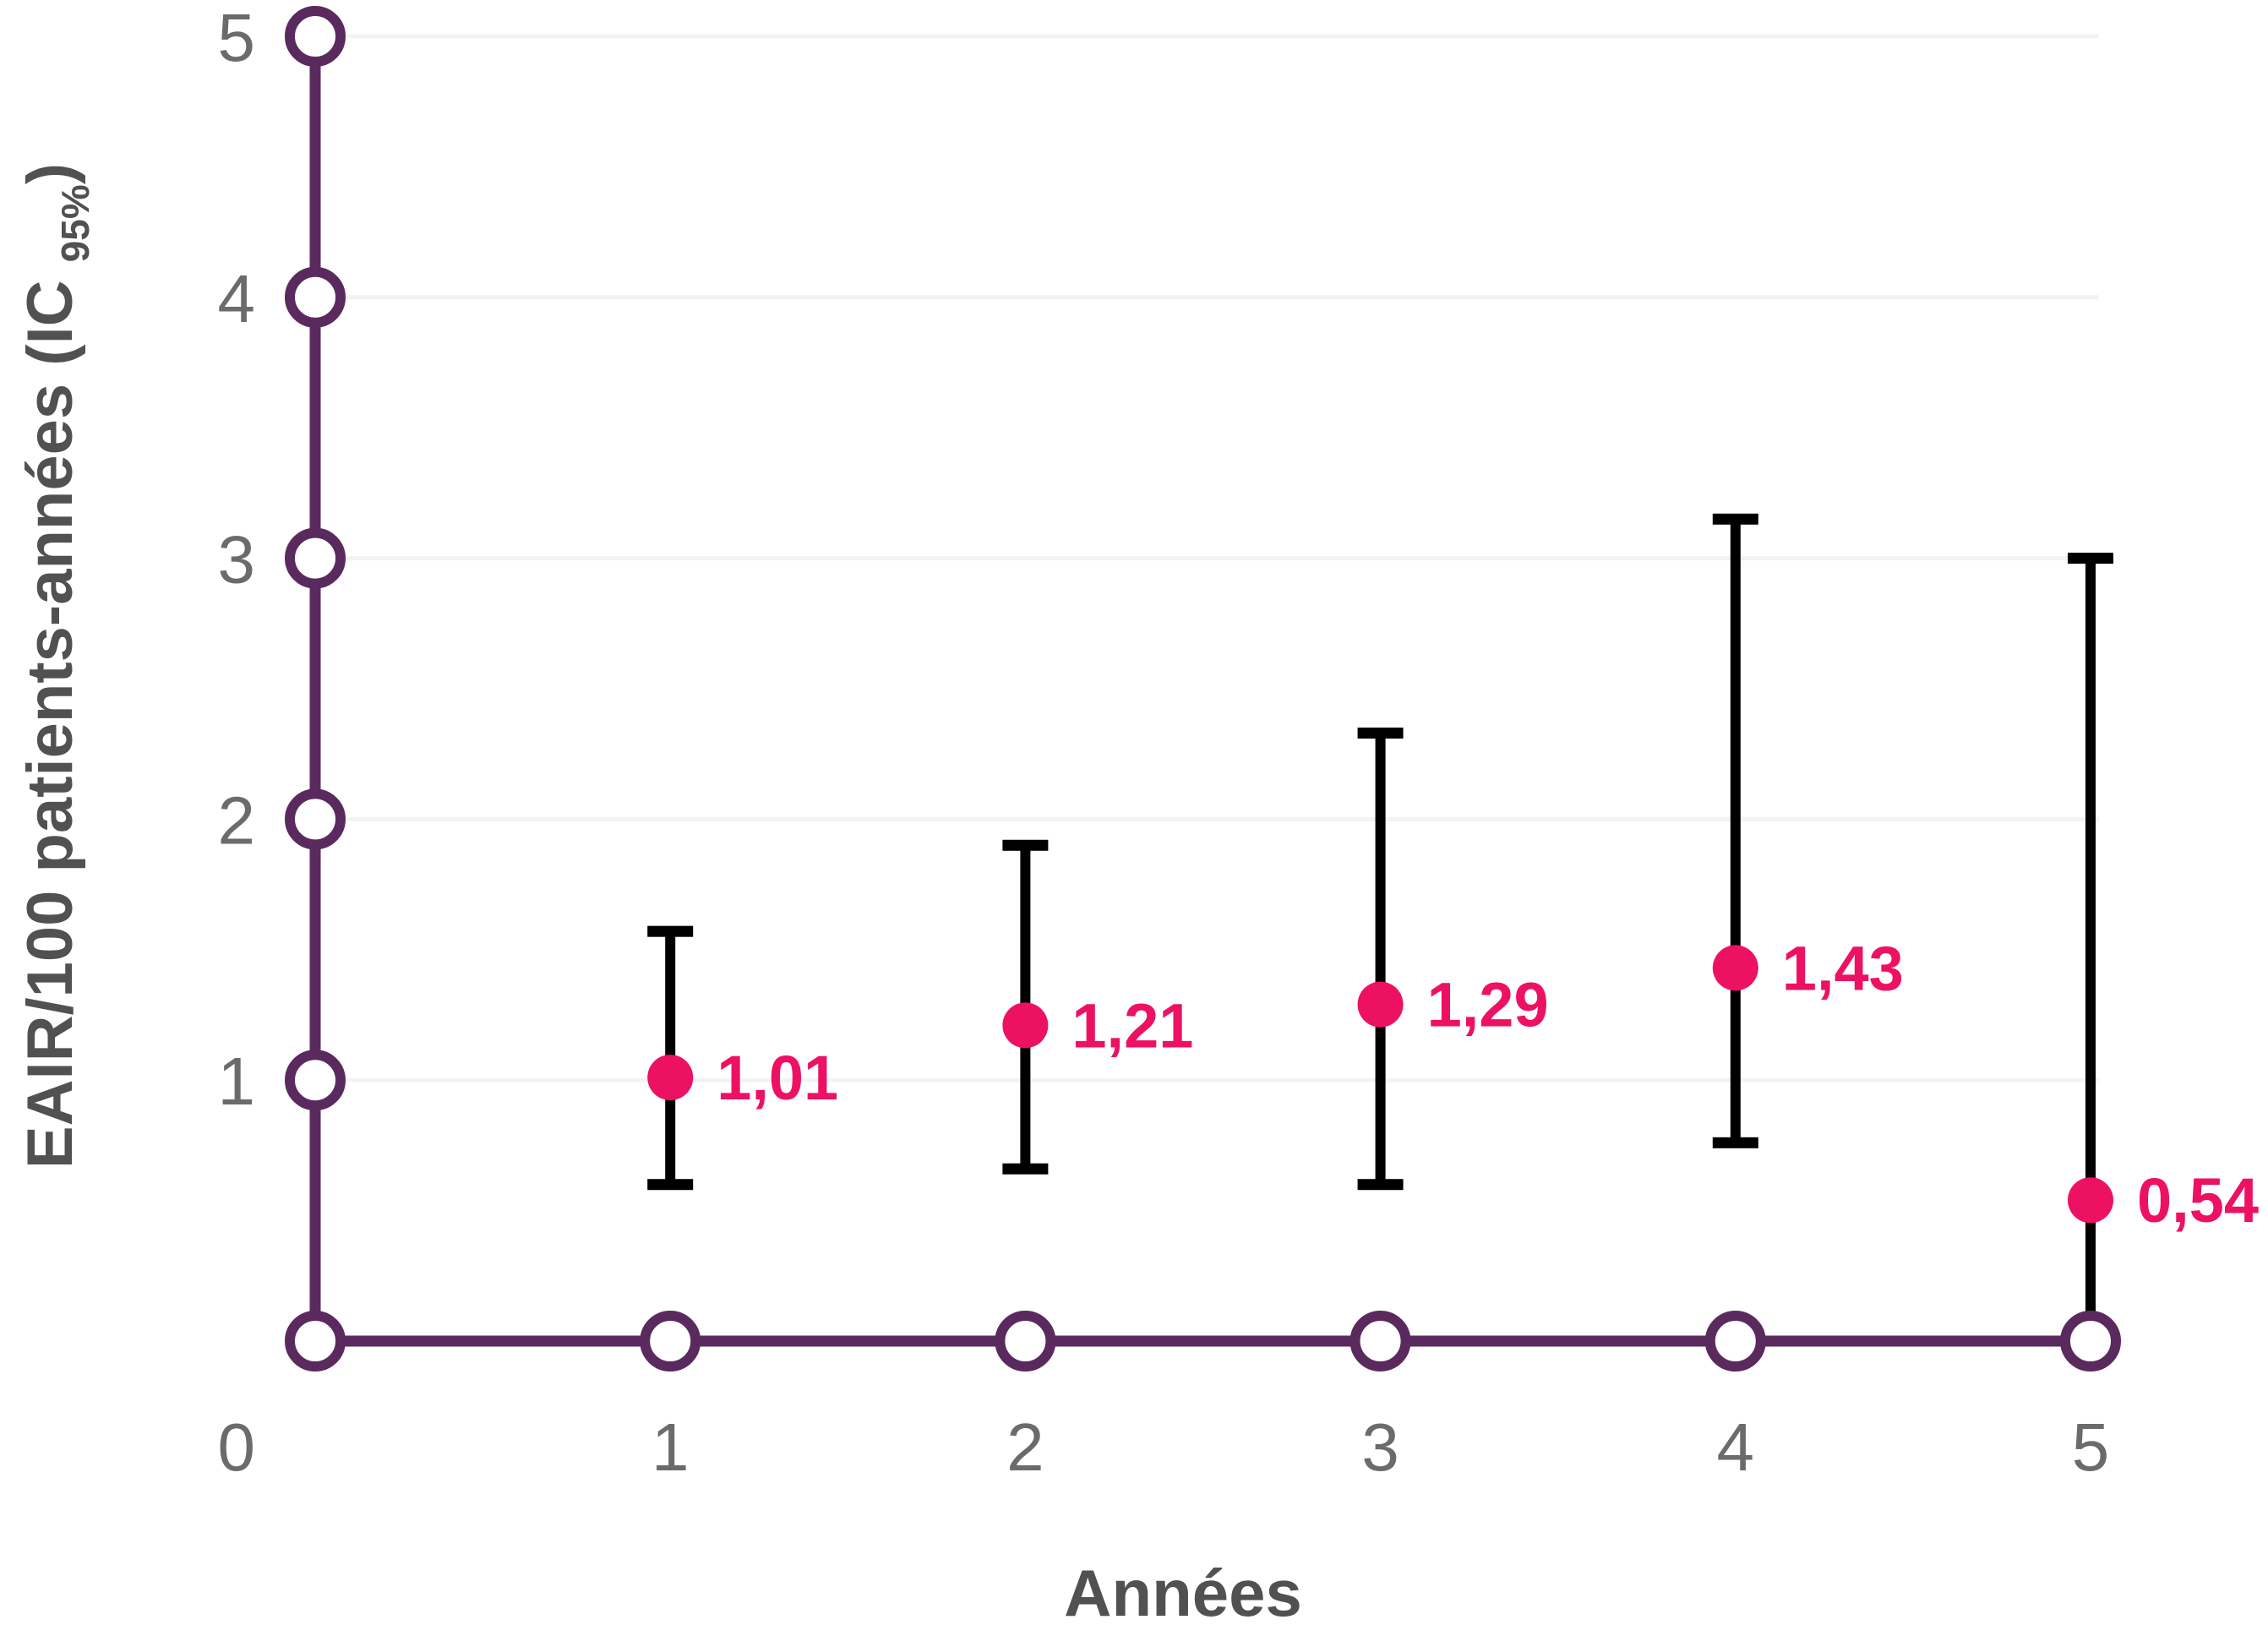 This screenshot has width=2268, height=1636. I want to click on y-tick-label-2: 2, so click(237, 820).